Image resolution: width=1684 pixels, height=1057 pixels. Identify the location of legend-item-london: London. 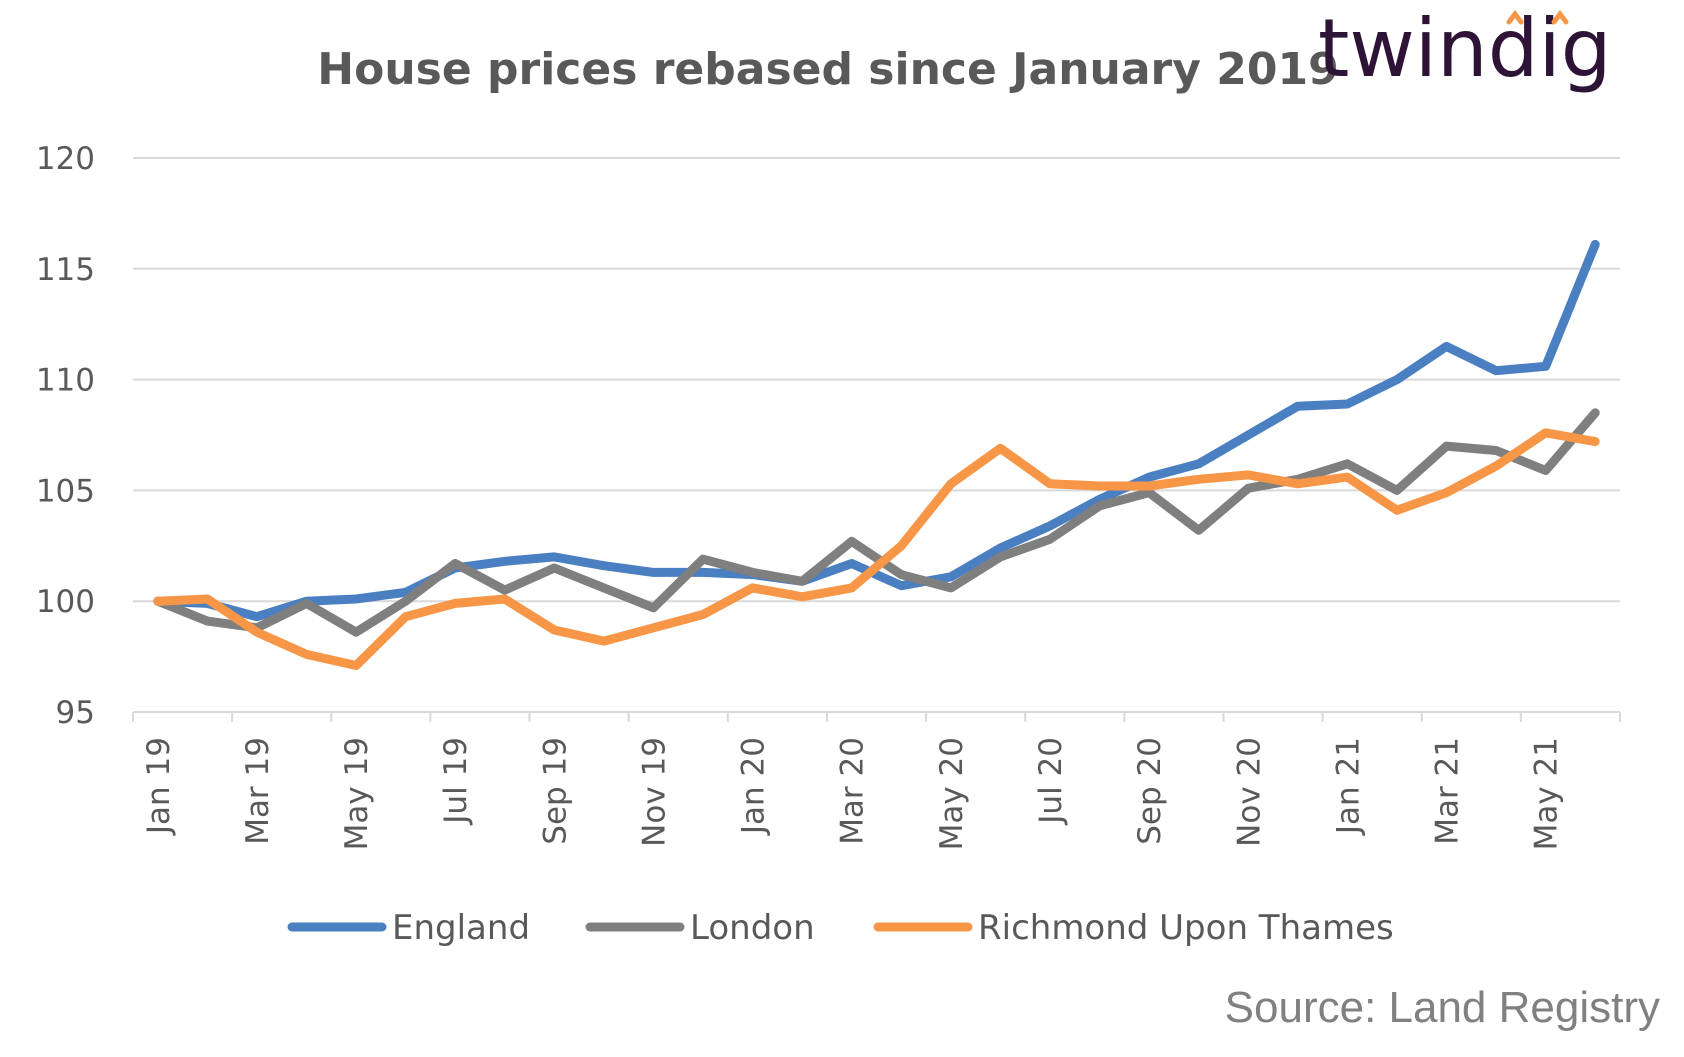
(700, 928).